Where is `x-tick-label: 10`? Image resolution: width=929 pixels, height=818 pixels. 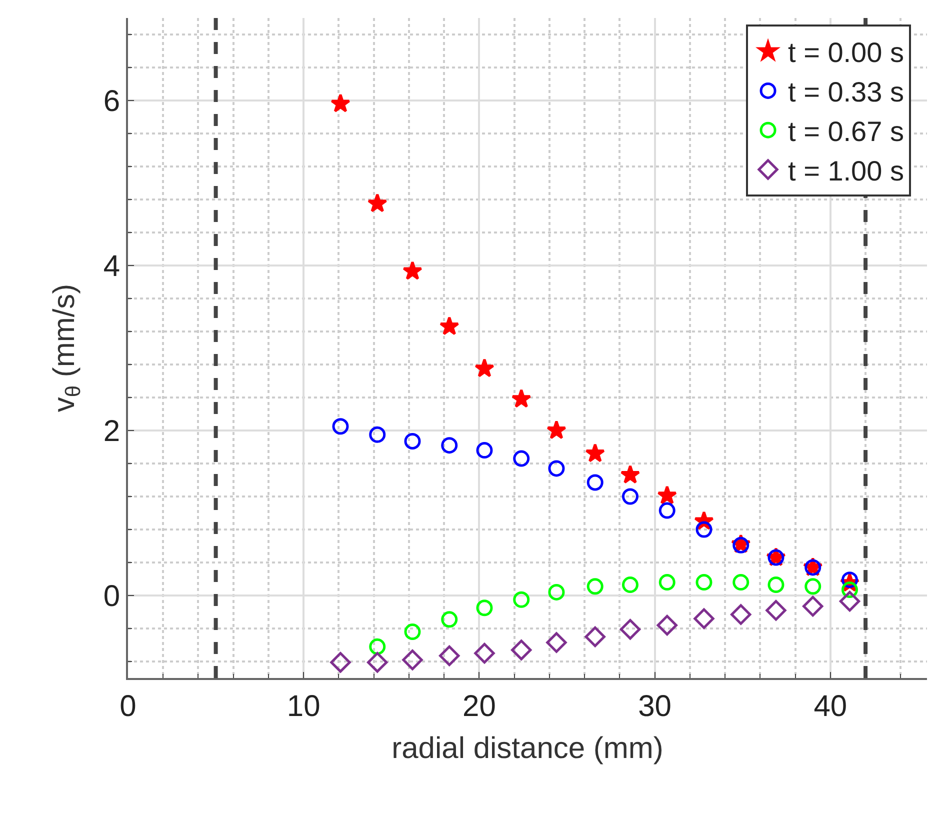 x-tick-label: 10 is located at coordinates (303, 706).